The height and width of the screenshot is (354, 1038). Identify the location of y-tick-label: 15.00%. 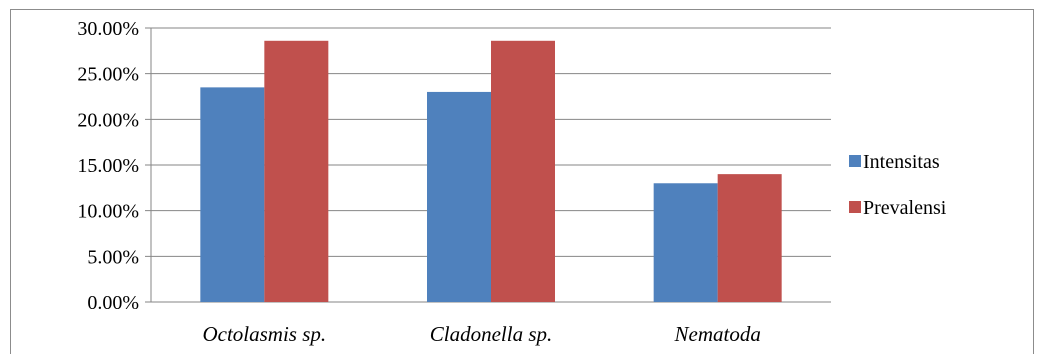
(108, 166).